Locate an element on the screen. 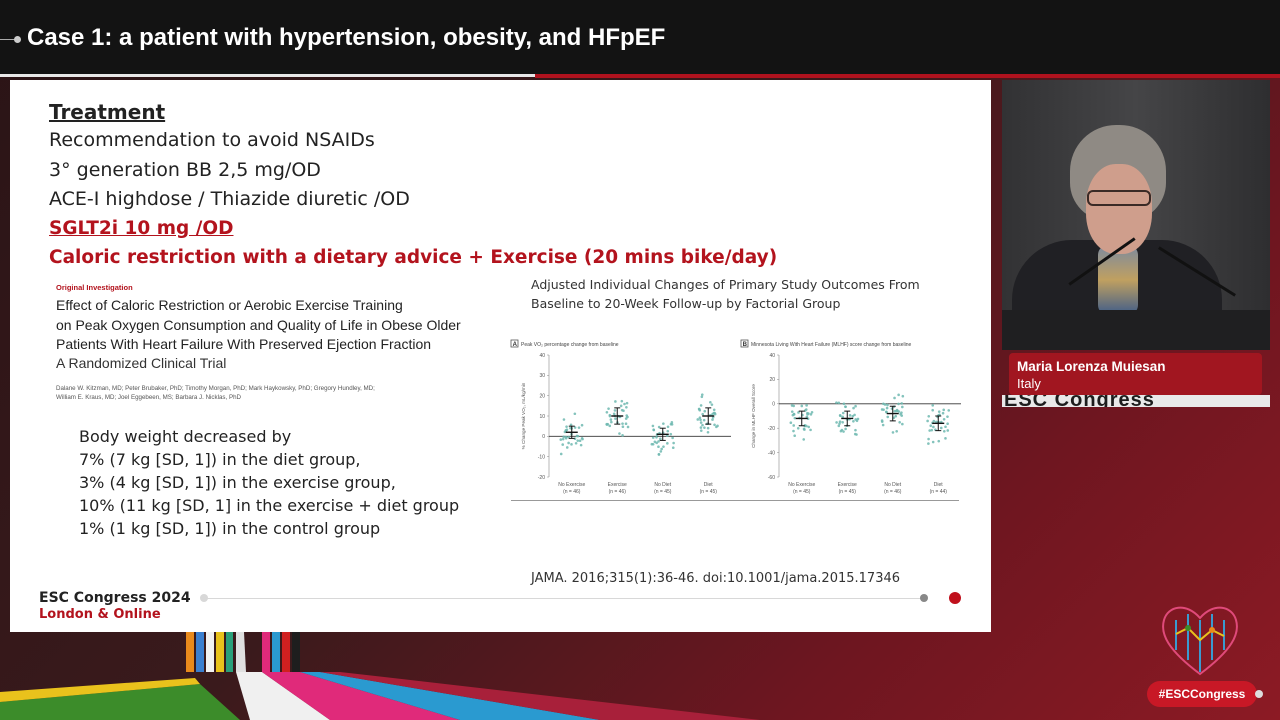  y-tick-label: 30 is located at coordinates (542, 376).